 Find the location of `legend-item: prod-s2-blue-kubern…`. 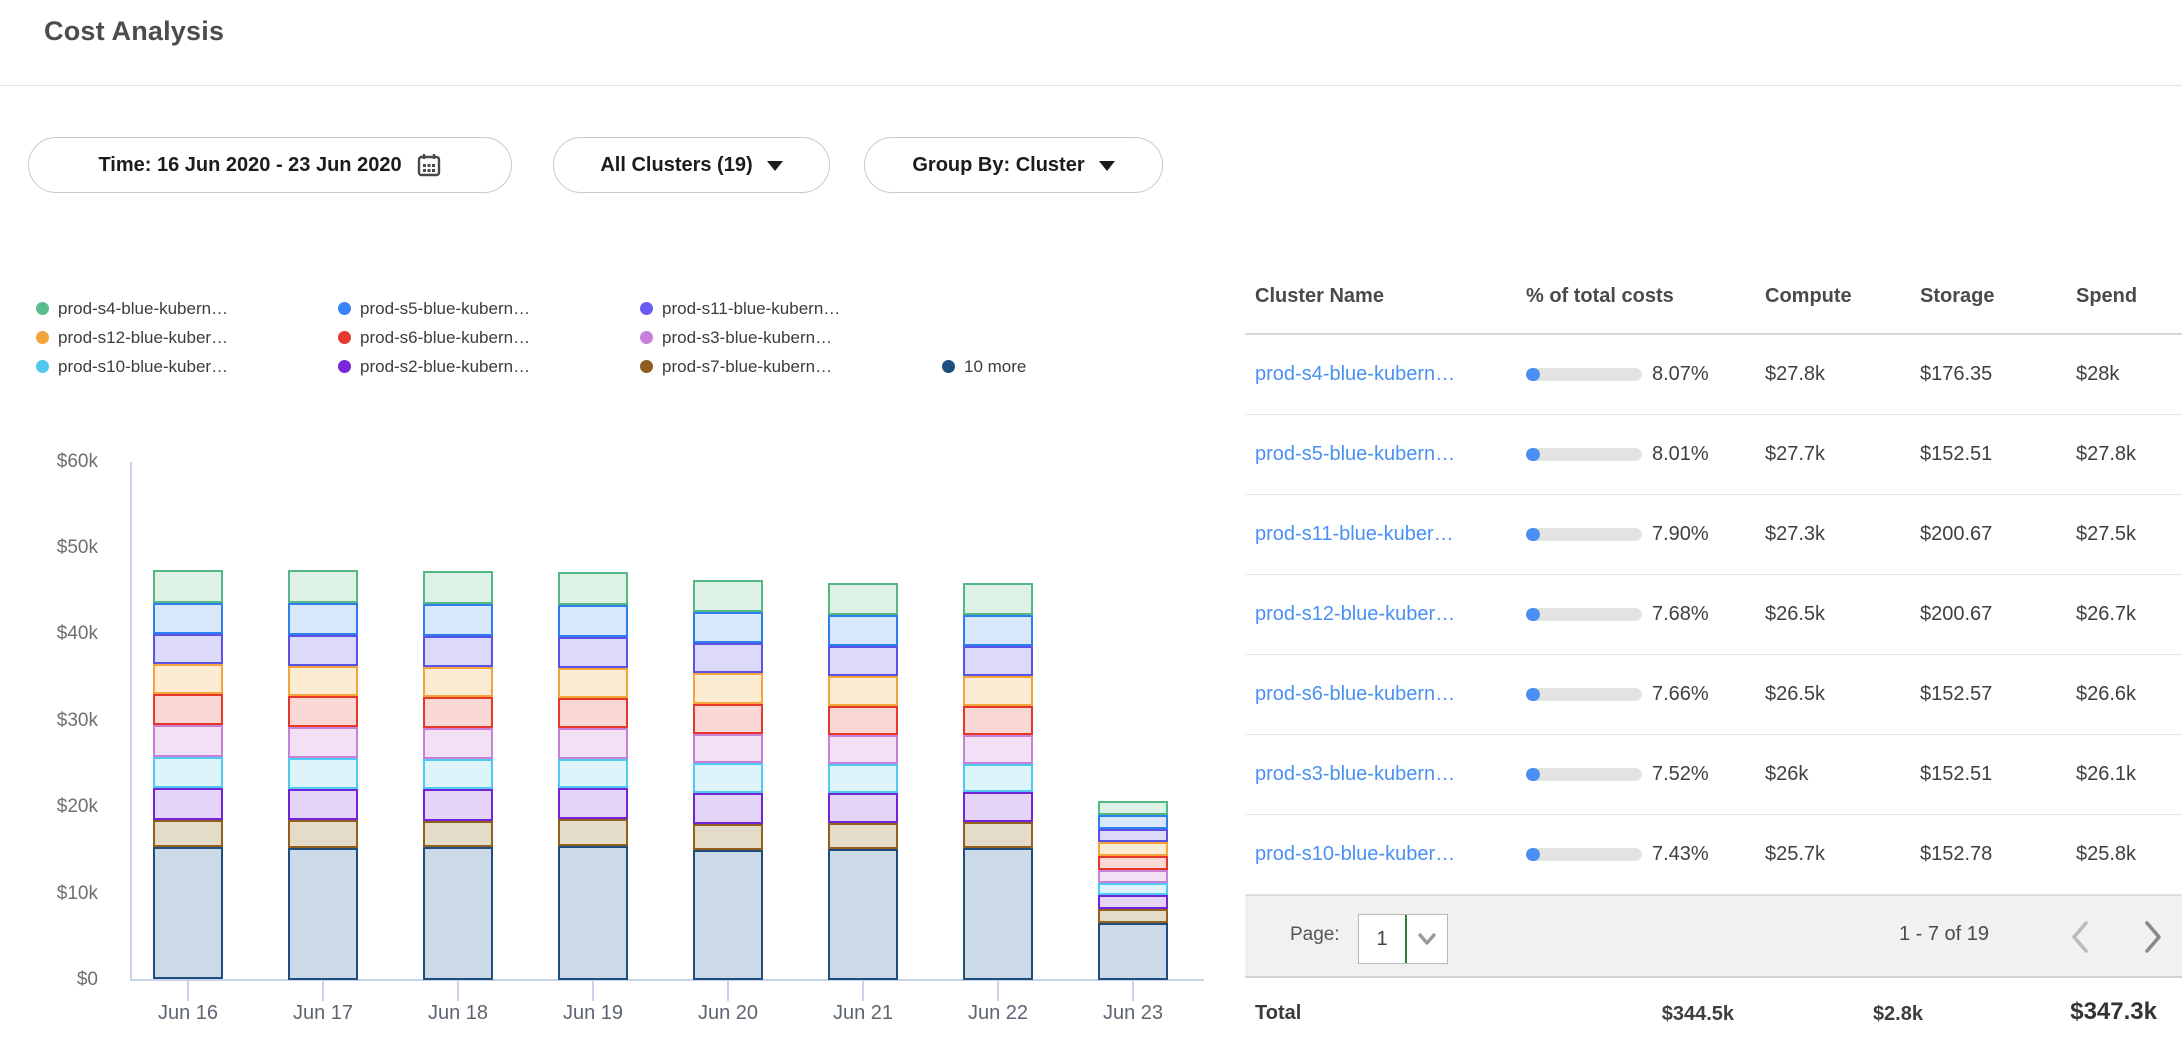

legend-item: prod-s2-blue-kubern… is located at coordinates (489, 367).